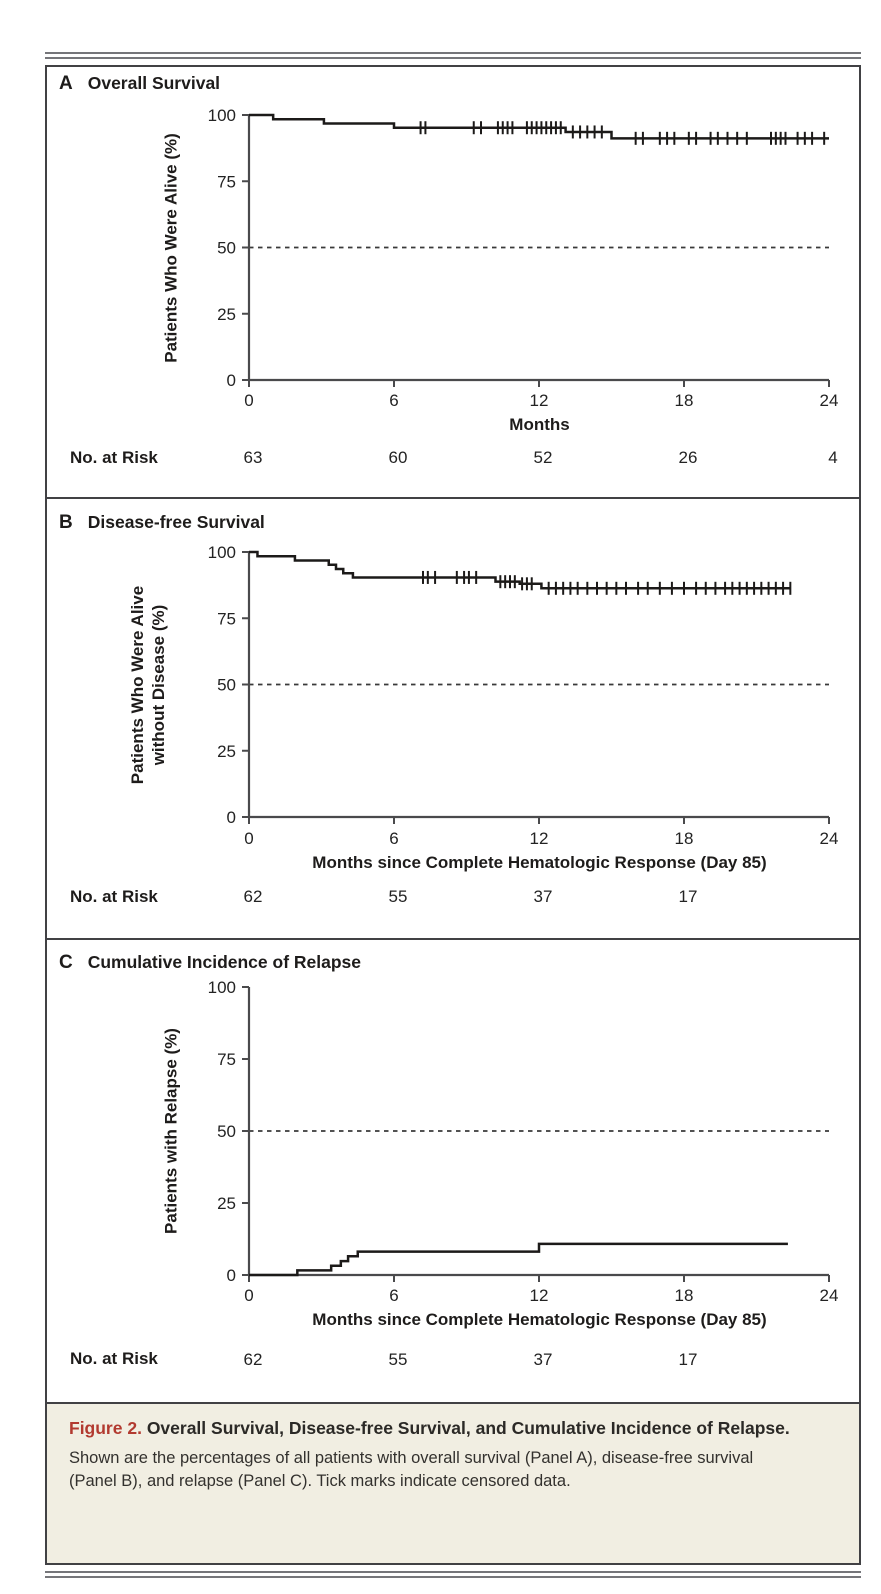  What do you see at coordinates (453, 1574) in the screenshot?
I see `bottom-double-rule` at bounding box center [453, 1574].